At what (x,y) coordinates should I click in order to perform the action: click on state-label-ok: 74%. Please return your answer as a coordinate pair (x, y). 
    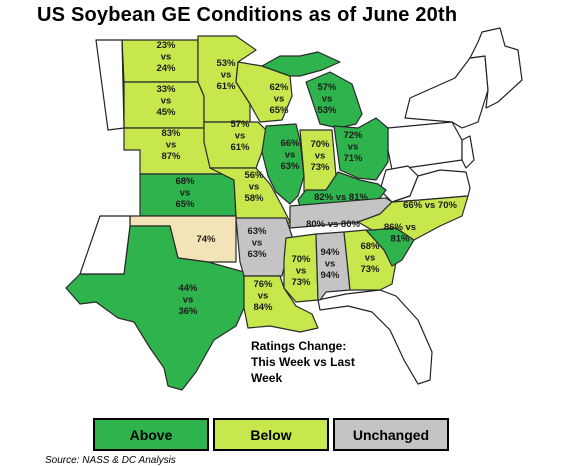
    Looking at the image, I should click on (206, 239).